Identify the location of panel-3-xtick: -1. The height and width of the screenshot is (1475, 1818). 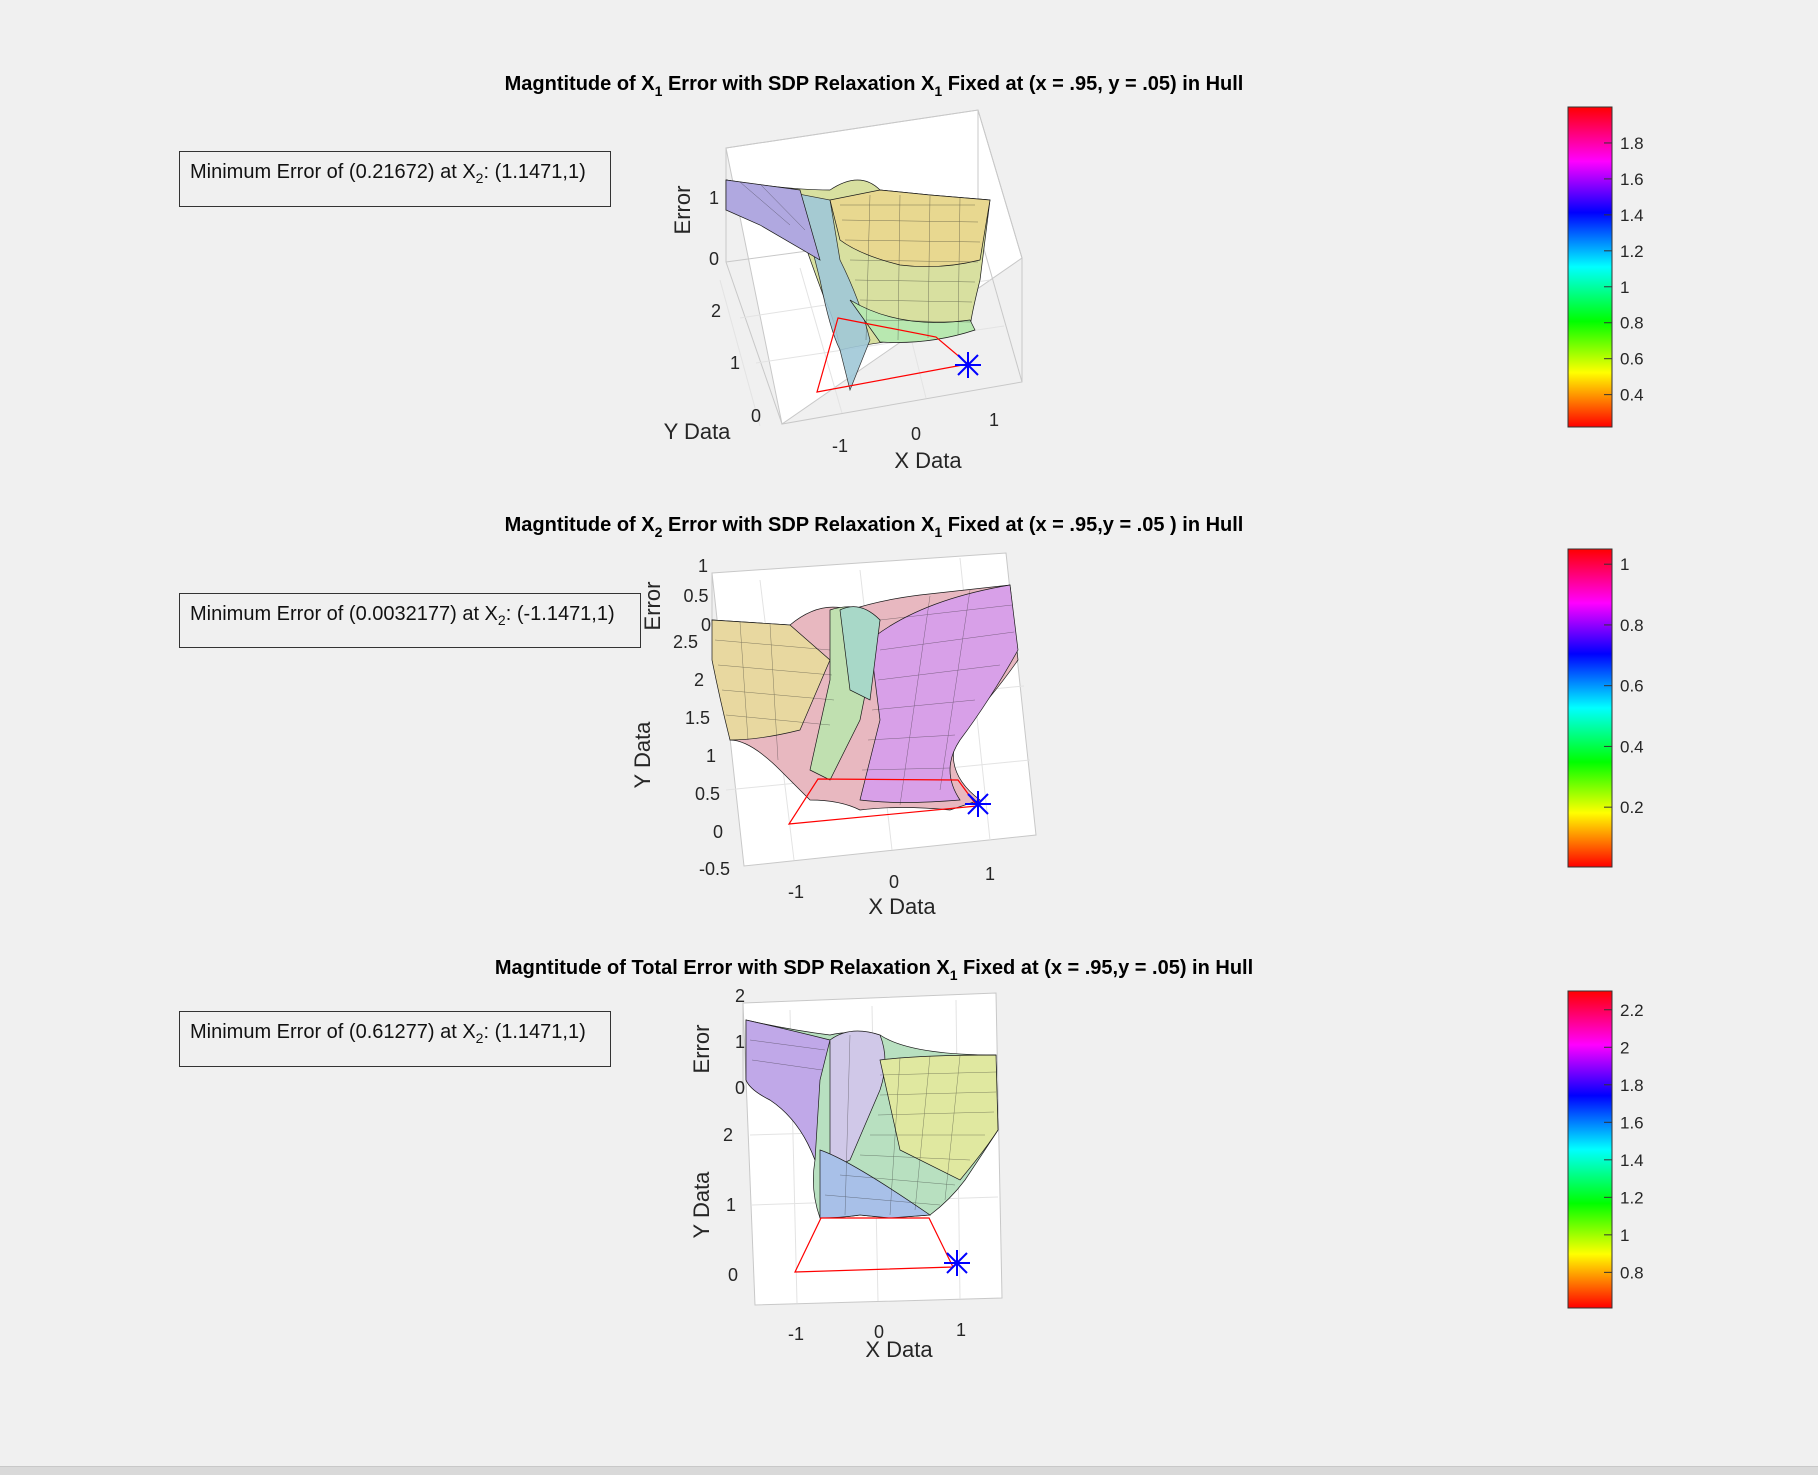
(796, 1334).